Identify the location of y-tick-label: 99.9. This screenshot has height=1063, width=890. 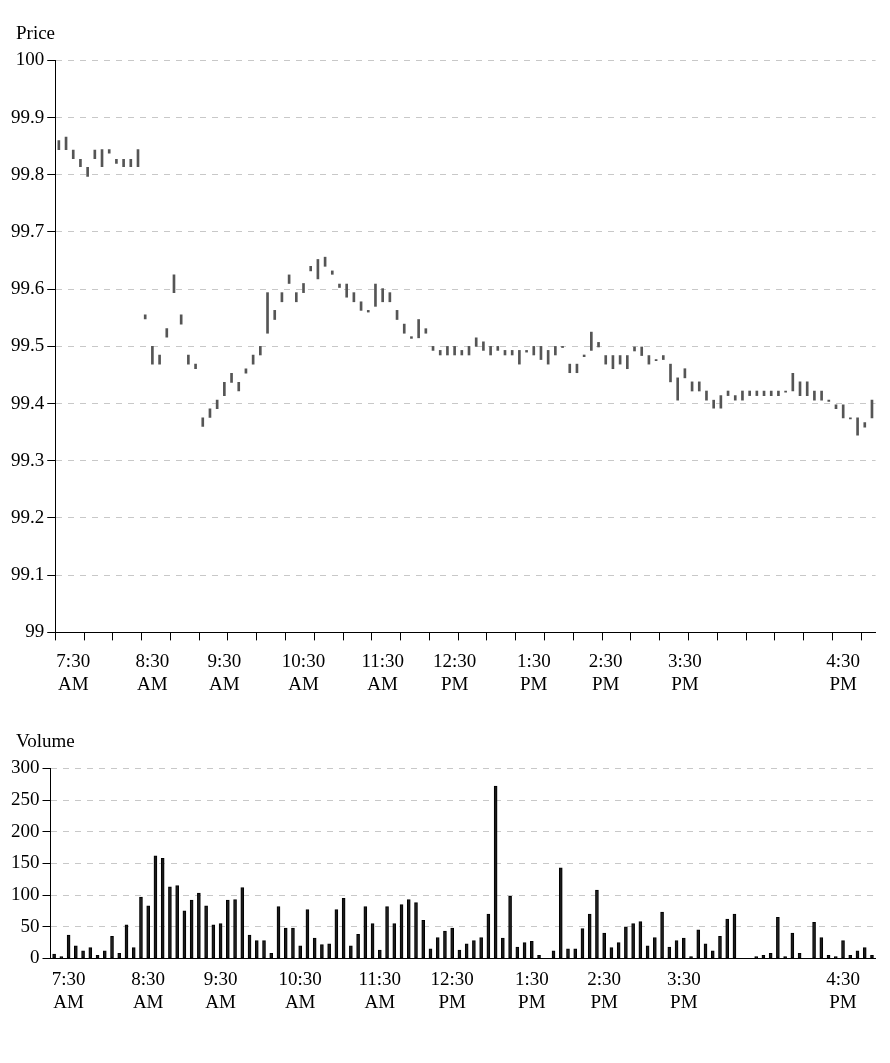
(28, 116).